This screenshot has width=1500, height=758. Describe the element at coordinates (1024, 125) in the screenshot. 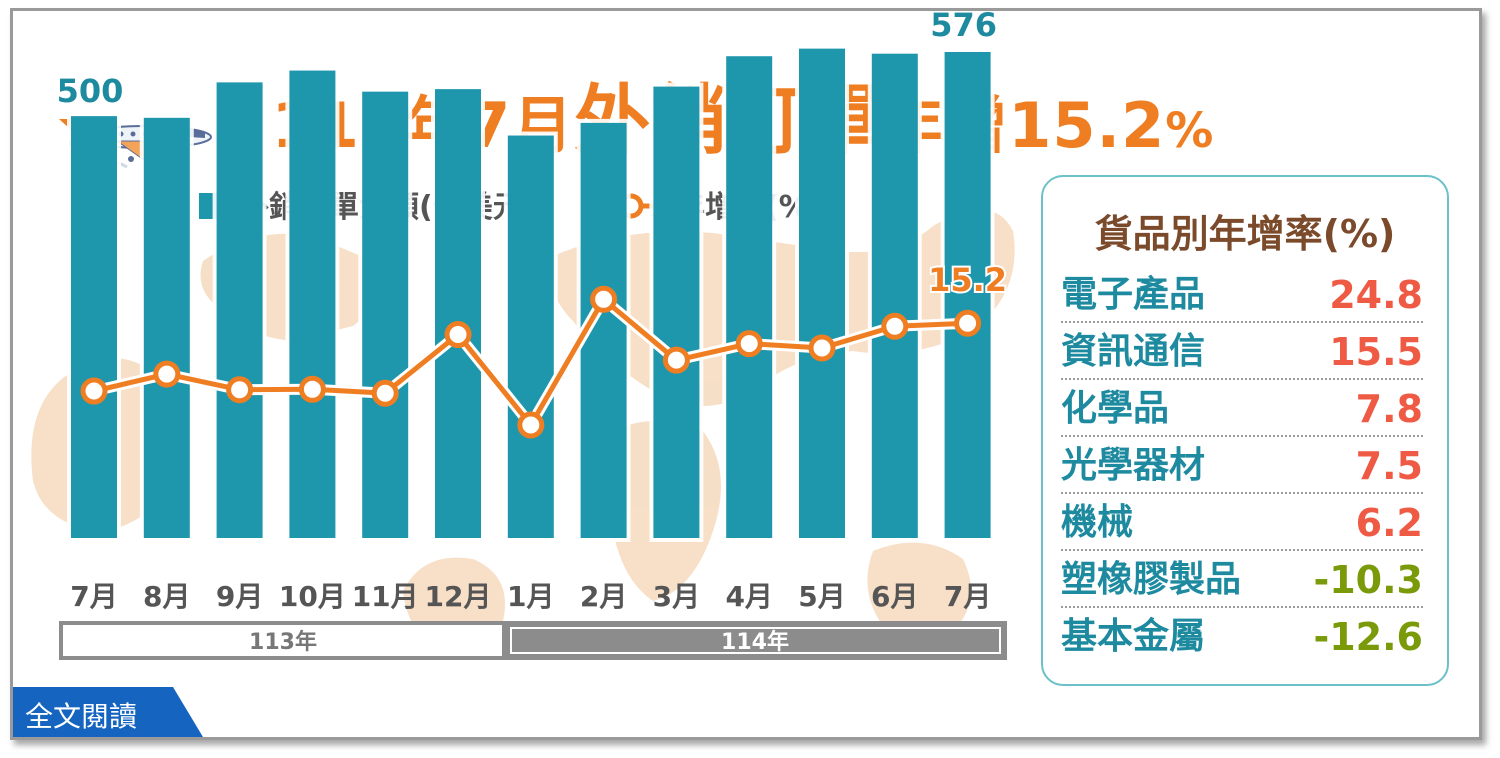

I see `title-suffix: 年增15.2` at that location.